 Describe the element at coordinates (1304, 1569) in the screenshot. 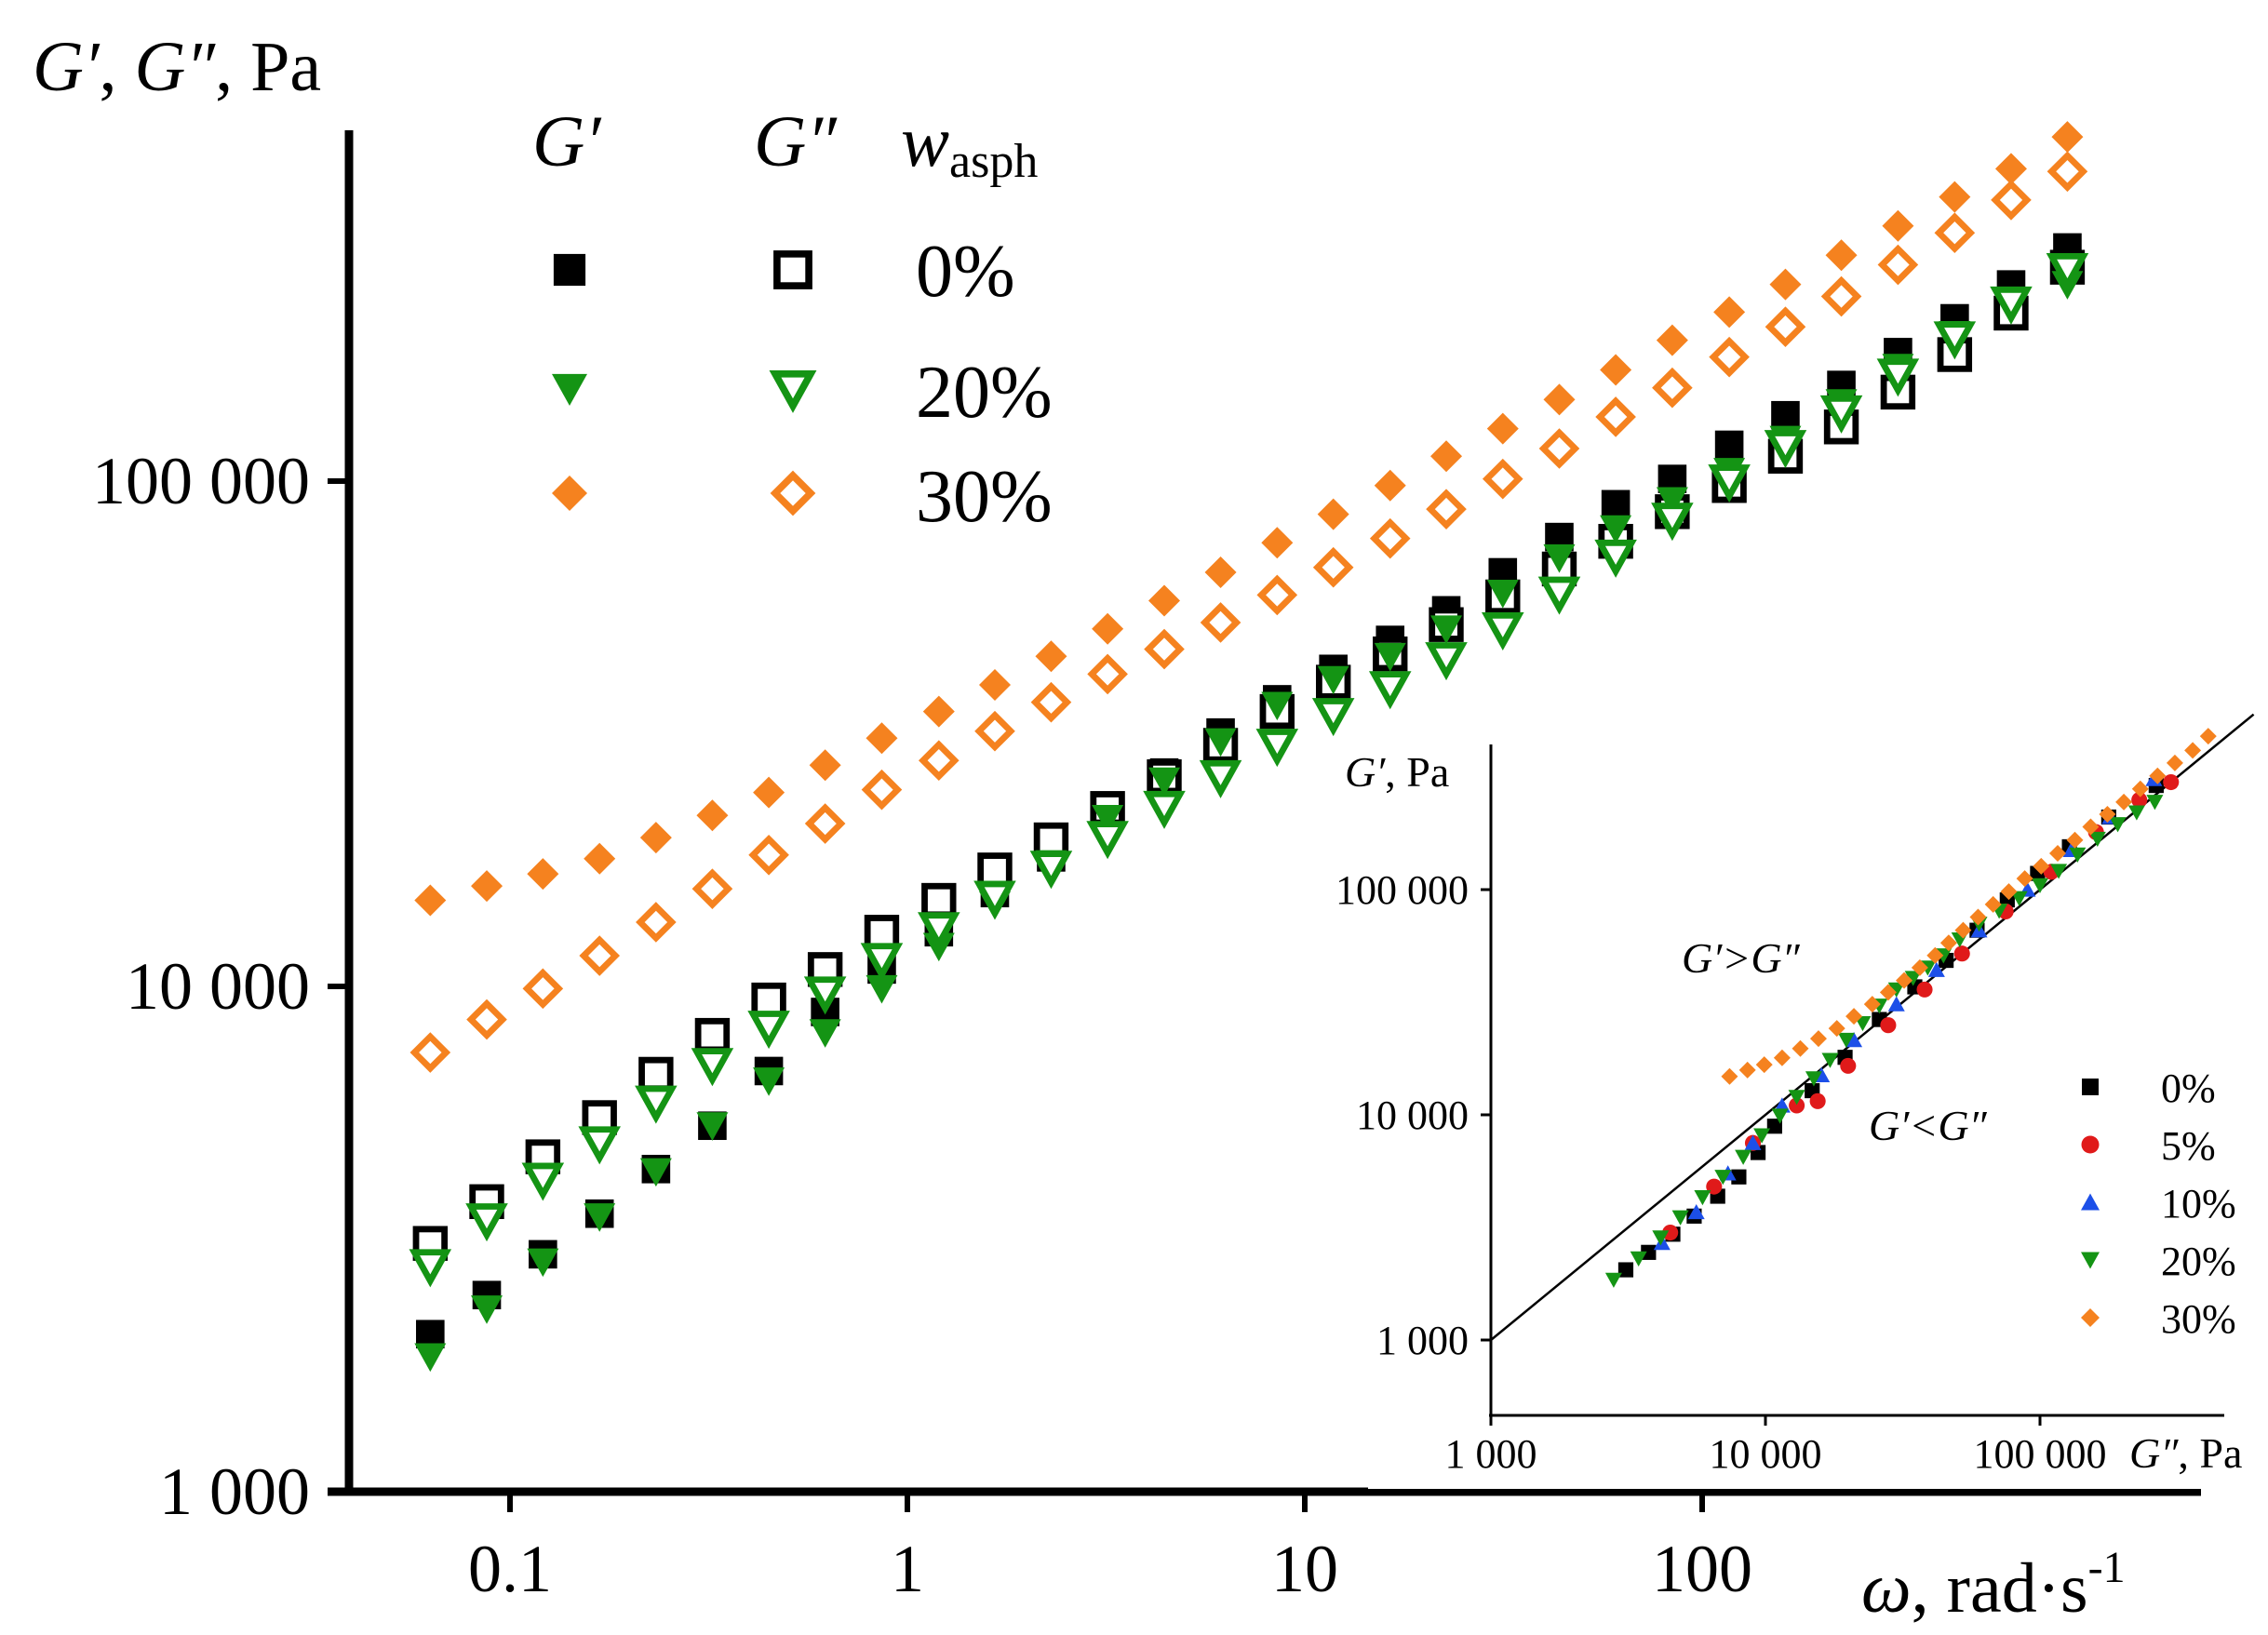

I see `x-tick-label: 10` at that location.